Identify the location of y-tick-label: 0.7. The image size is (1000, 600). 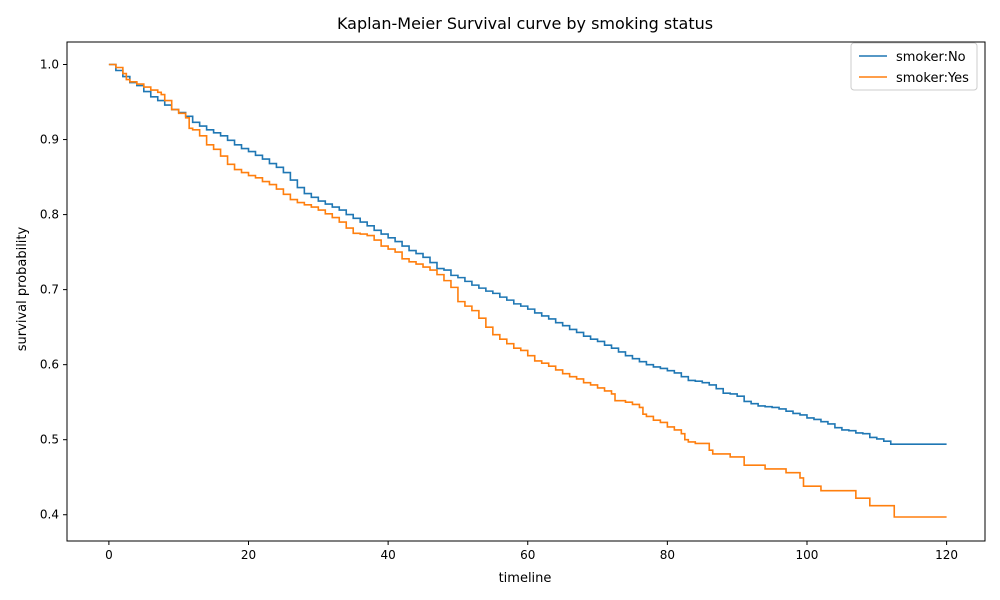
(49, 290).